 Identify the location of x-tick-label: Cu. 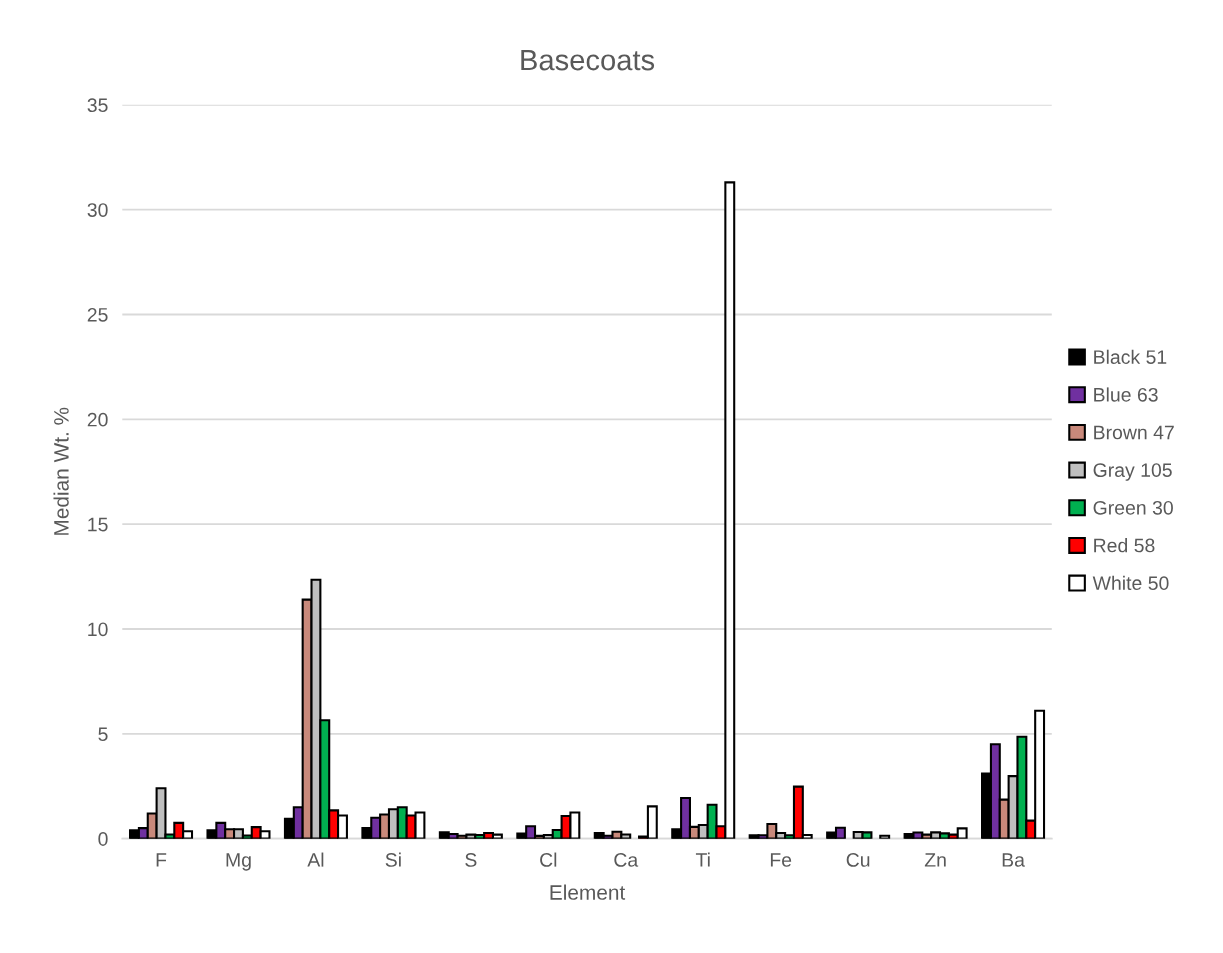
(858, 860).